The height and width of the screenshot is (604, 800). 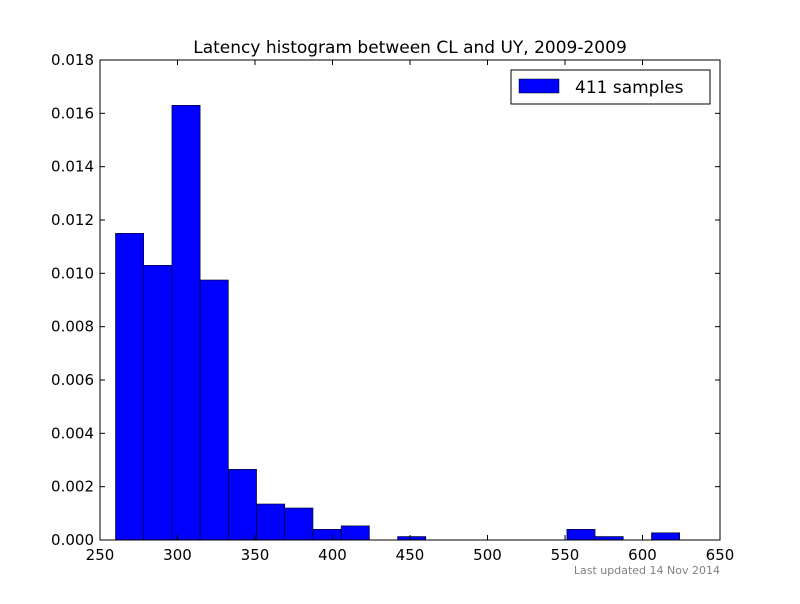 What do you see at coordinates (565, 555) in the screenshot?
I see `x-tick-label: 550` at bounding box center [565, 555].